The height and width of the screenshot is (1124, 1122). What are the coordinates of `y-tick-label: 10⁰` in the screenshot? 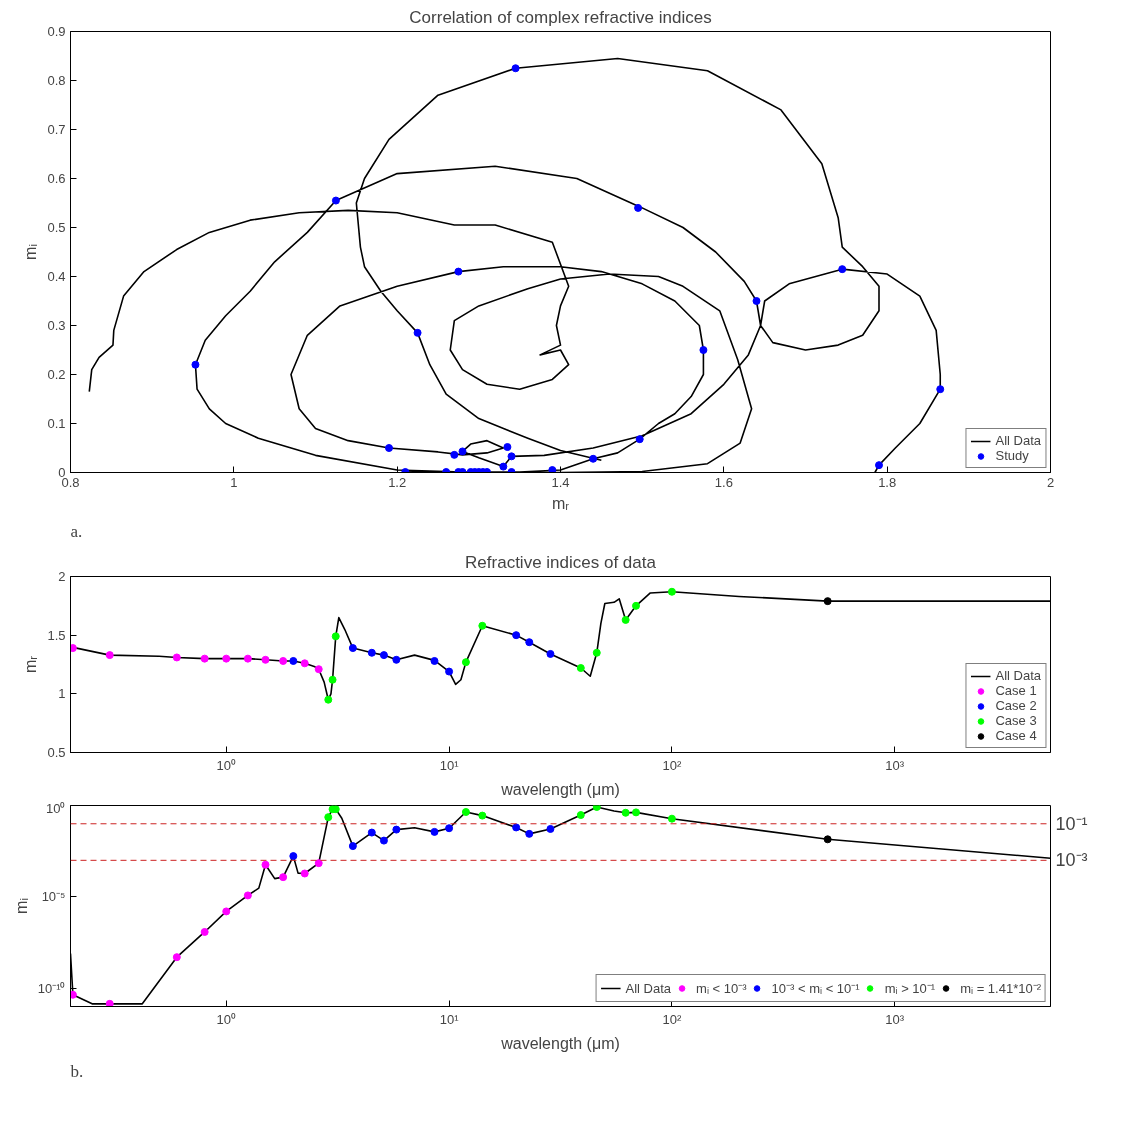 It's located at (56, 808).